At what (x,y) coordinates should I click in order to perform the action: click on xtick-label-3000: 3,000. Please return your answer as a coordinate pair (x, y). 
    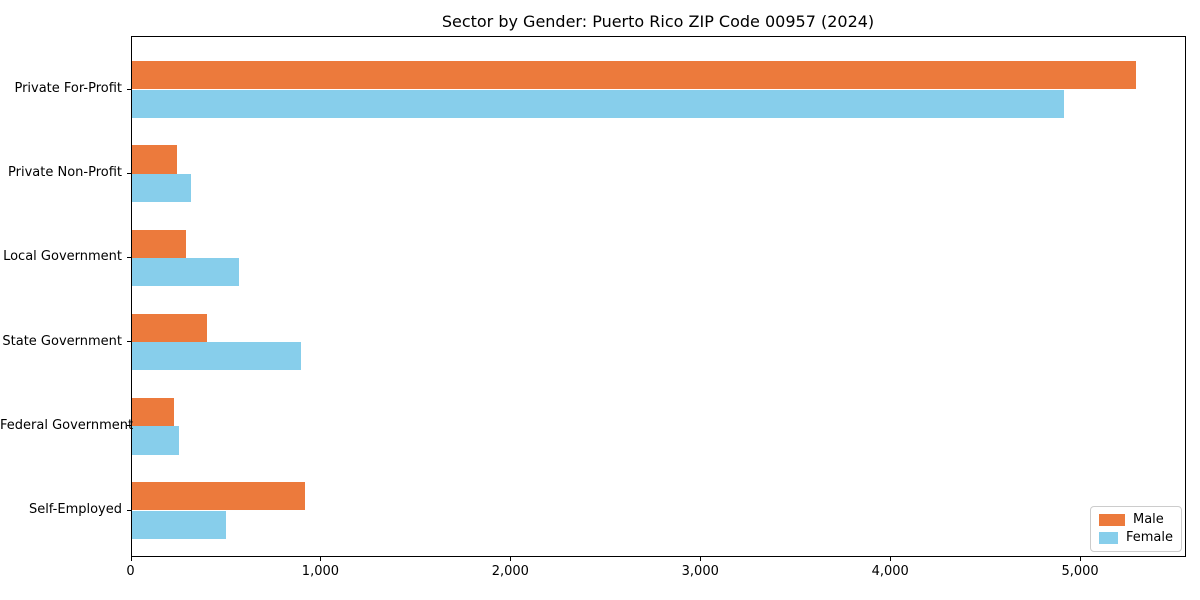
    Looking at the image, I should click on (700, 571).